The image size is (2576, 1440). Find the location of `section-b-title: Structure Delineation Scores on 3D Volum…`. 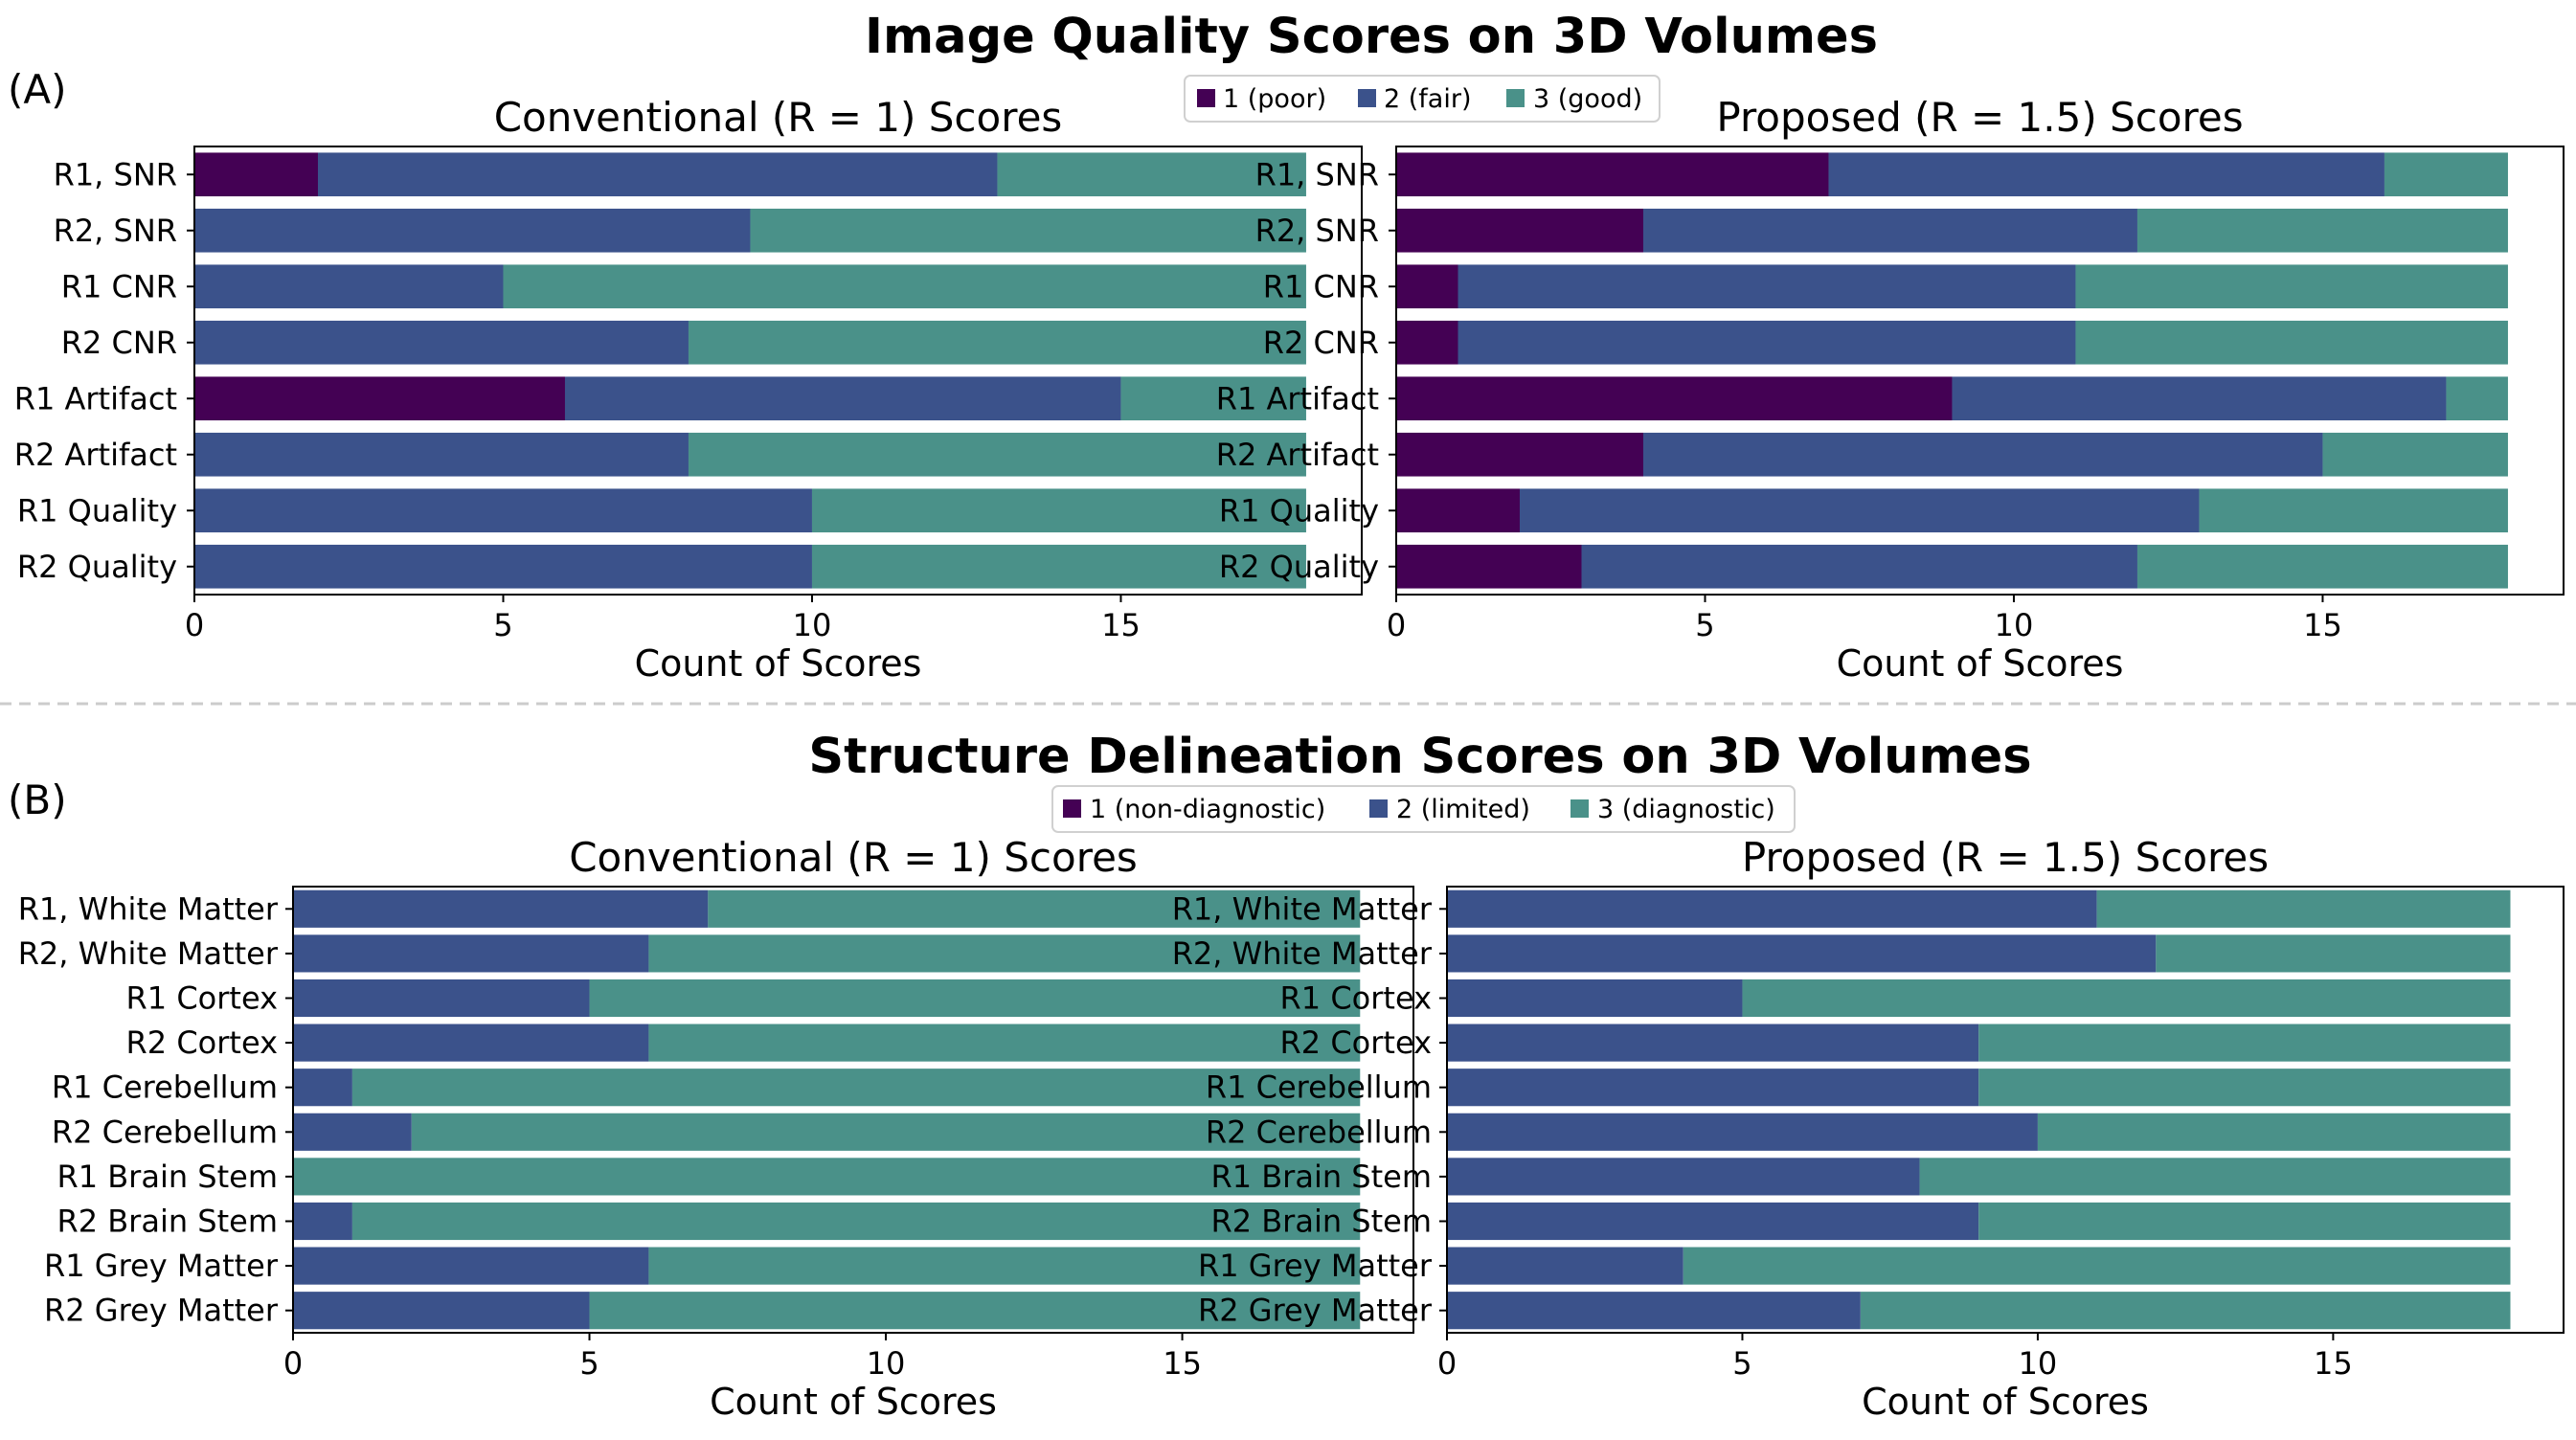

section-b-title: Structure Delineation Scores on 3D Volum… is located at coordinates (1419, 757).